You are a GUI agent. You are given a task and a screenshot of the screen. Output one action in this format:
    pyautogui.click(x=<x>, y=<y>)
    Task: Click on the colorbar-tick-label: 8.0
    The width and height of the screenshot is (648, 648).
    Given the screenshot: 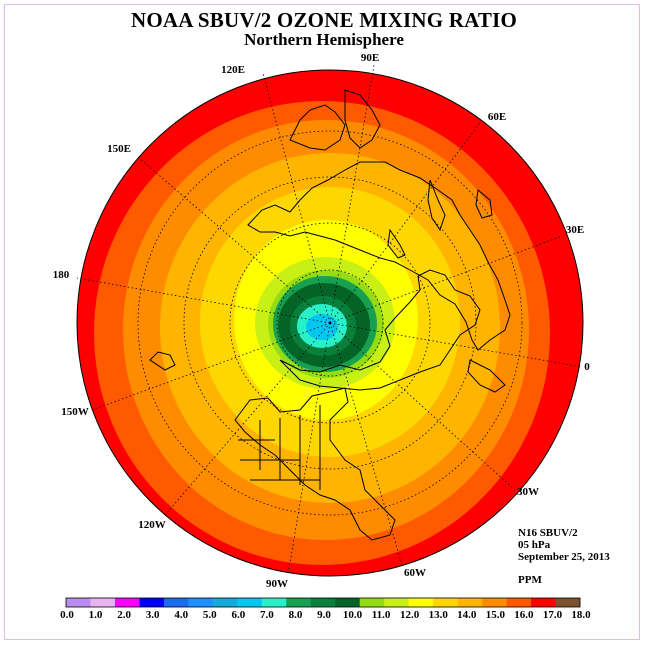 What is the action you would take?
    pyautogui.click(x=296, y=615)
    